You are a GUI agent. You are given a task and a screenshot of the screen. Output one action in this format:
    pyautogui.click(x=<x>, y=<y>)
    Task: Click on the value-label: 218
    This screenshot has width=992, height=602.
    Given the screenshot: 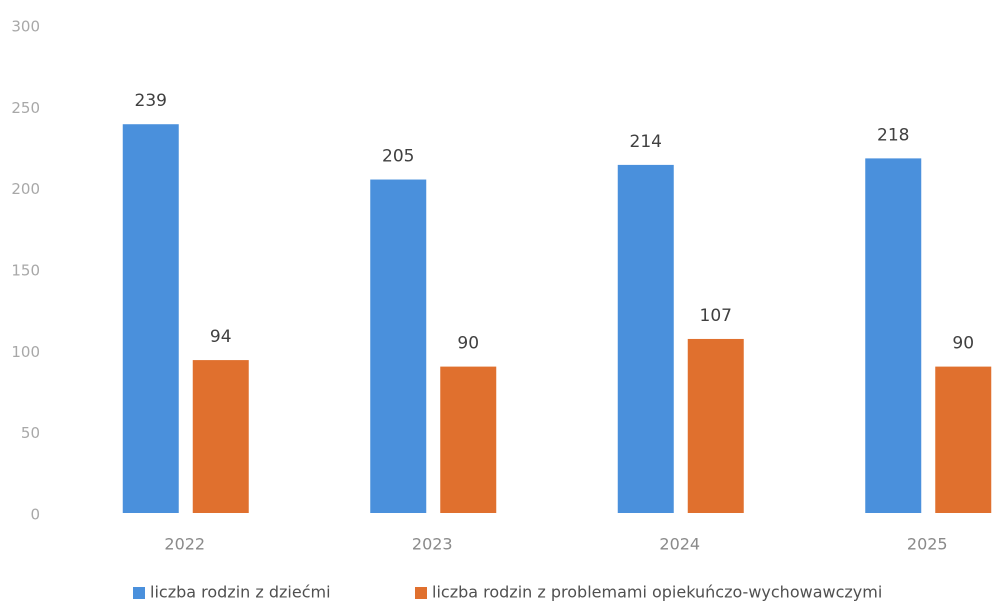 What is the action you would take?
    pyautogui.click(x=893, y=135)
    